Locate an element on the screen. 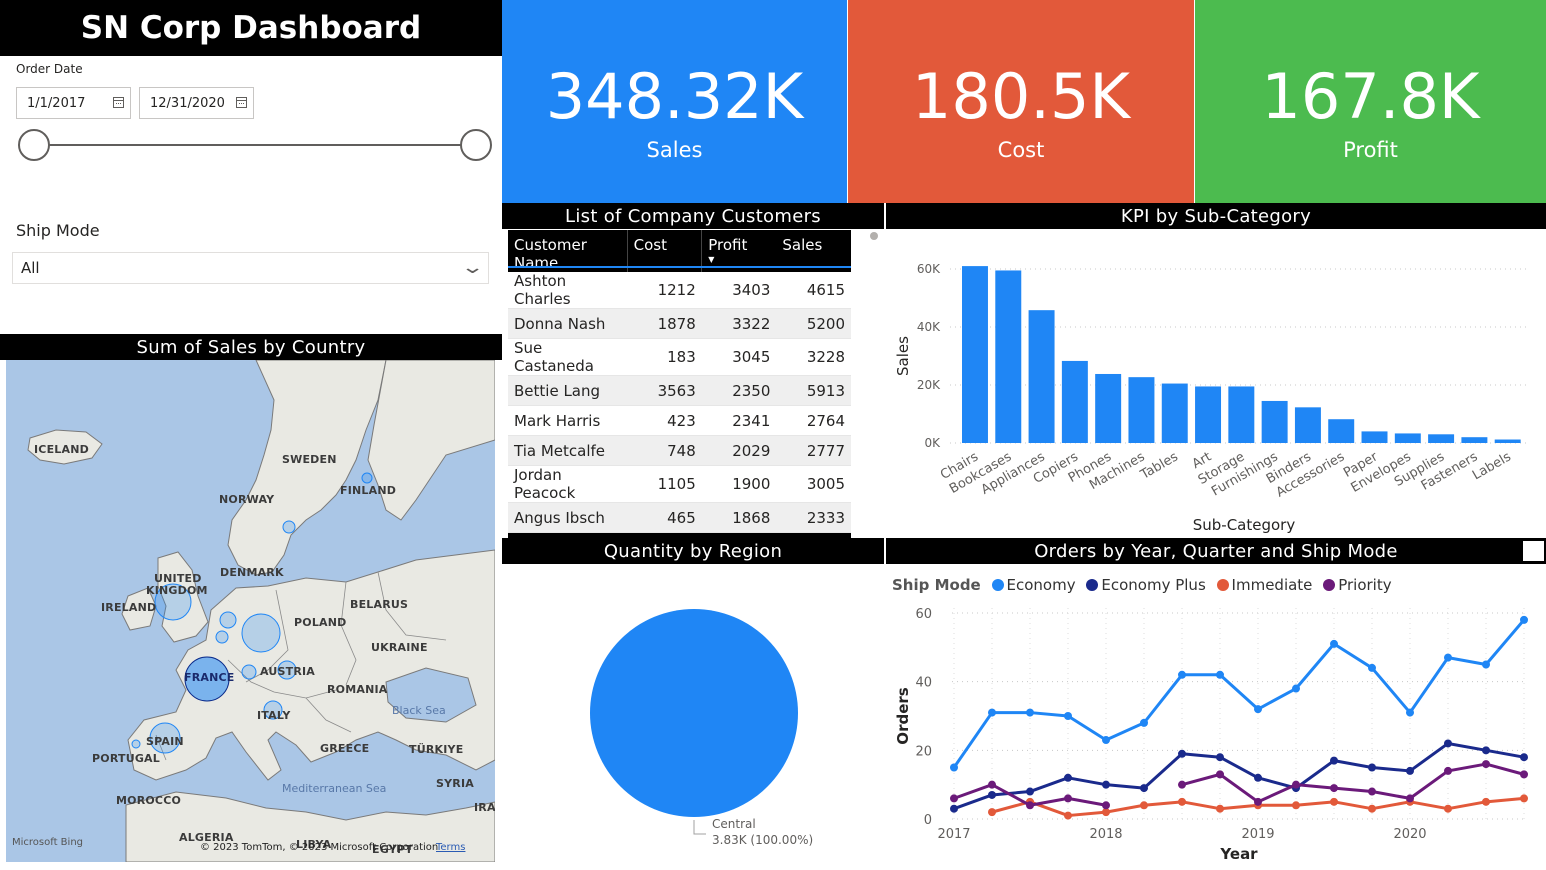 The height and width of the screenshot is (870, 1546). map-bubble-spain is located at coordinates (165, 738).